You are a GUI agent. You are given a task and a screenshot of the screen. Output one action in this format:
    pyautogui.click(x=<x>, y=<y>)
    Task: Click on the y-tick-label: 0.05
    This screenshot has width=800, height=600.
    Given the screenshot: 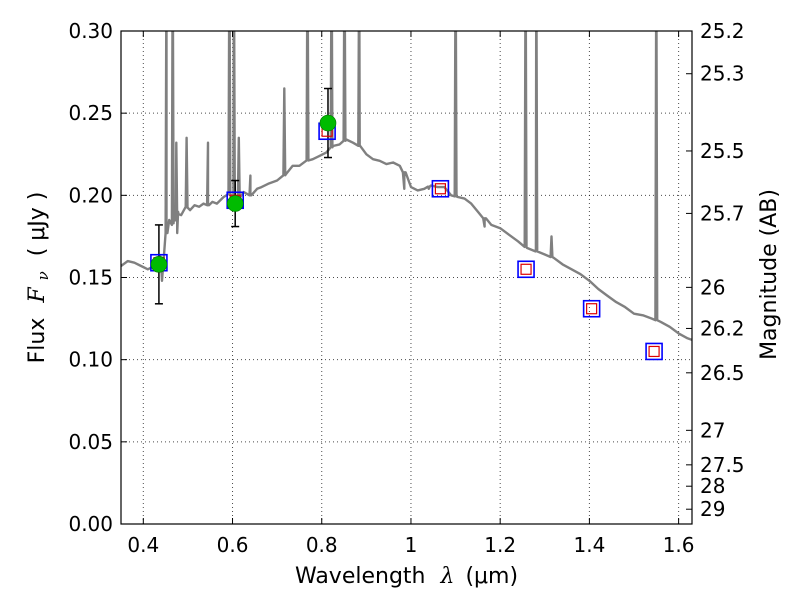 What is the action you would take?
    pyautogui.click(x=90, y=442)
    